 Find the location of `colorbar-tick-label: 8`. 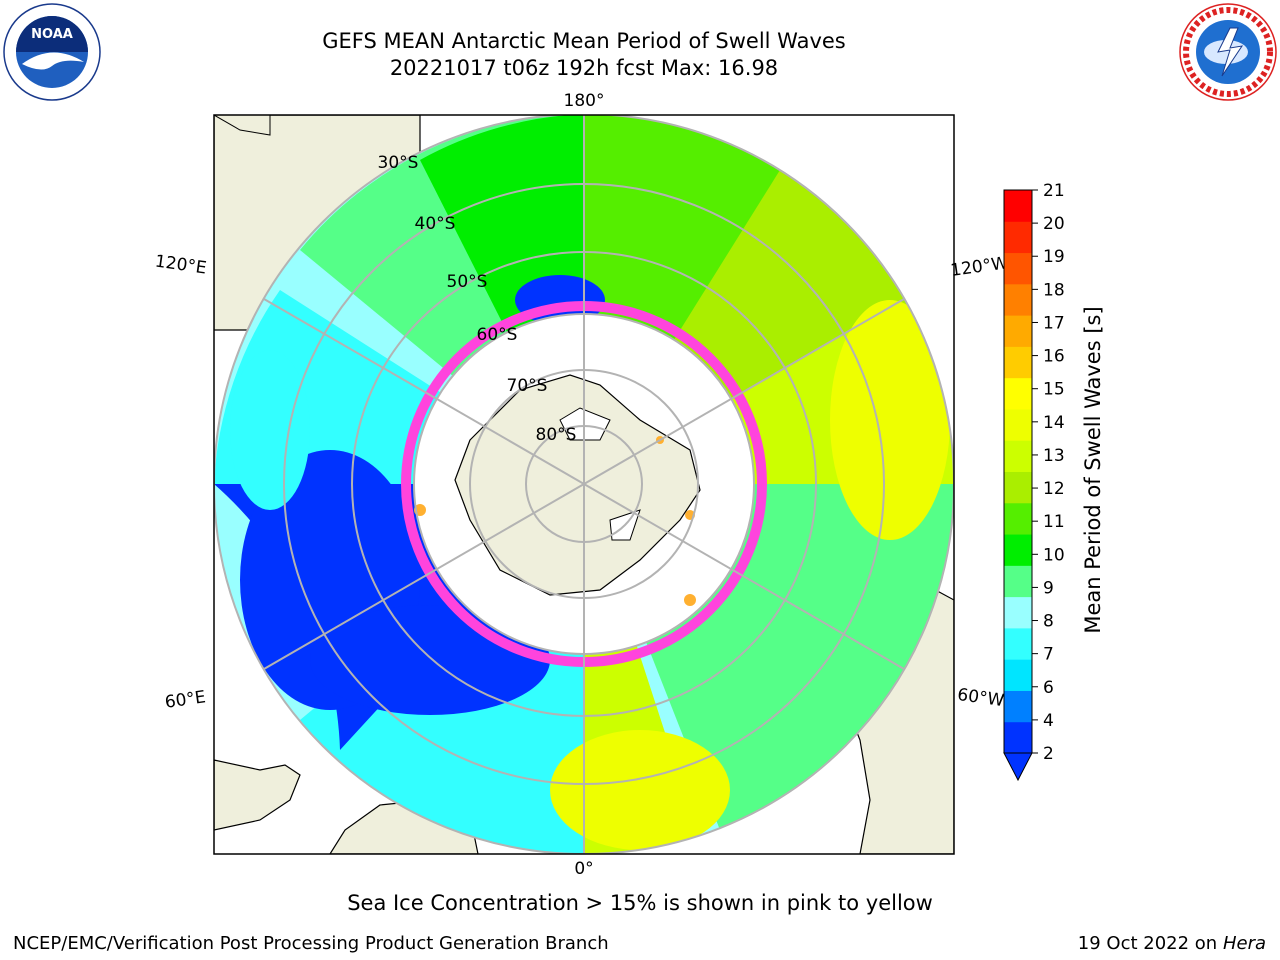

colorbar-tick-label: 8 is located at coordinates (1048, 622).